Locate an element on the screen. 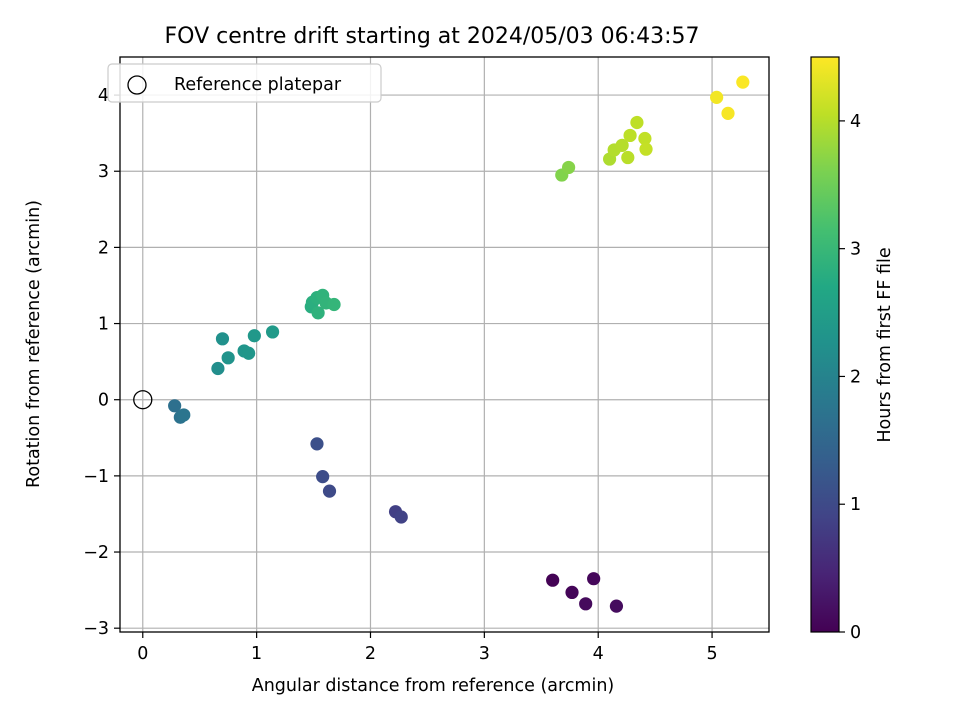  colorbar-tick-label: 3 is located at coordinates (855, 250).